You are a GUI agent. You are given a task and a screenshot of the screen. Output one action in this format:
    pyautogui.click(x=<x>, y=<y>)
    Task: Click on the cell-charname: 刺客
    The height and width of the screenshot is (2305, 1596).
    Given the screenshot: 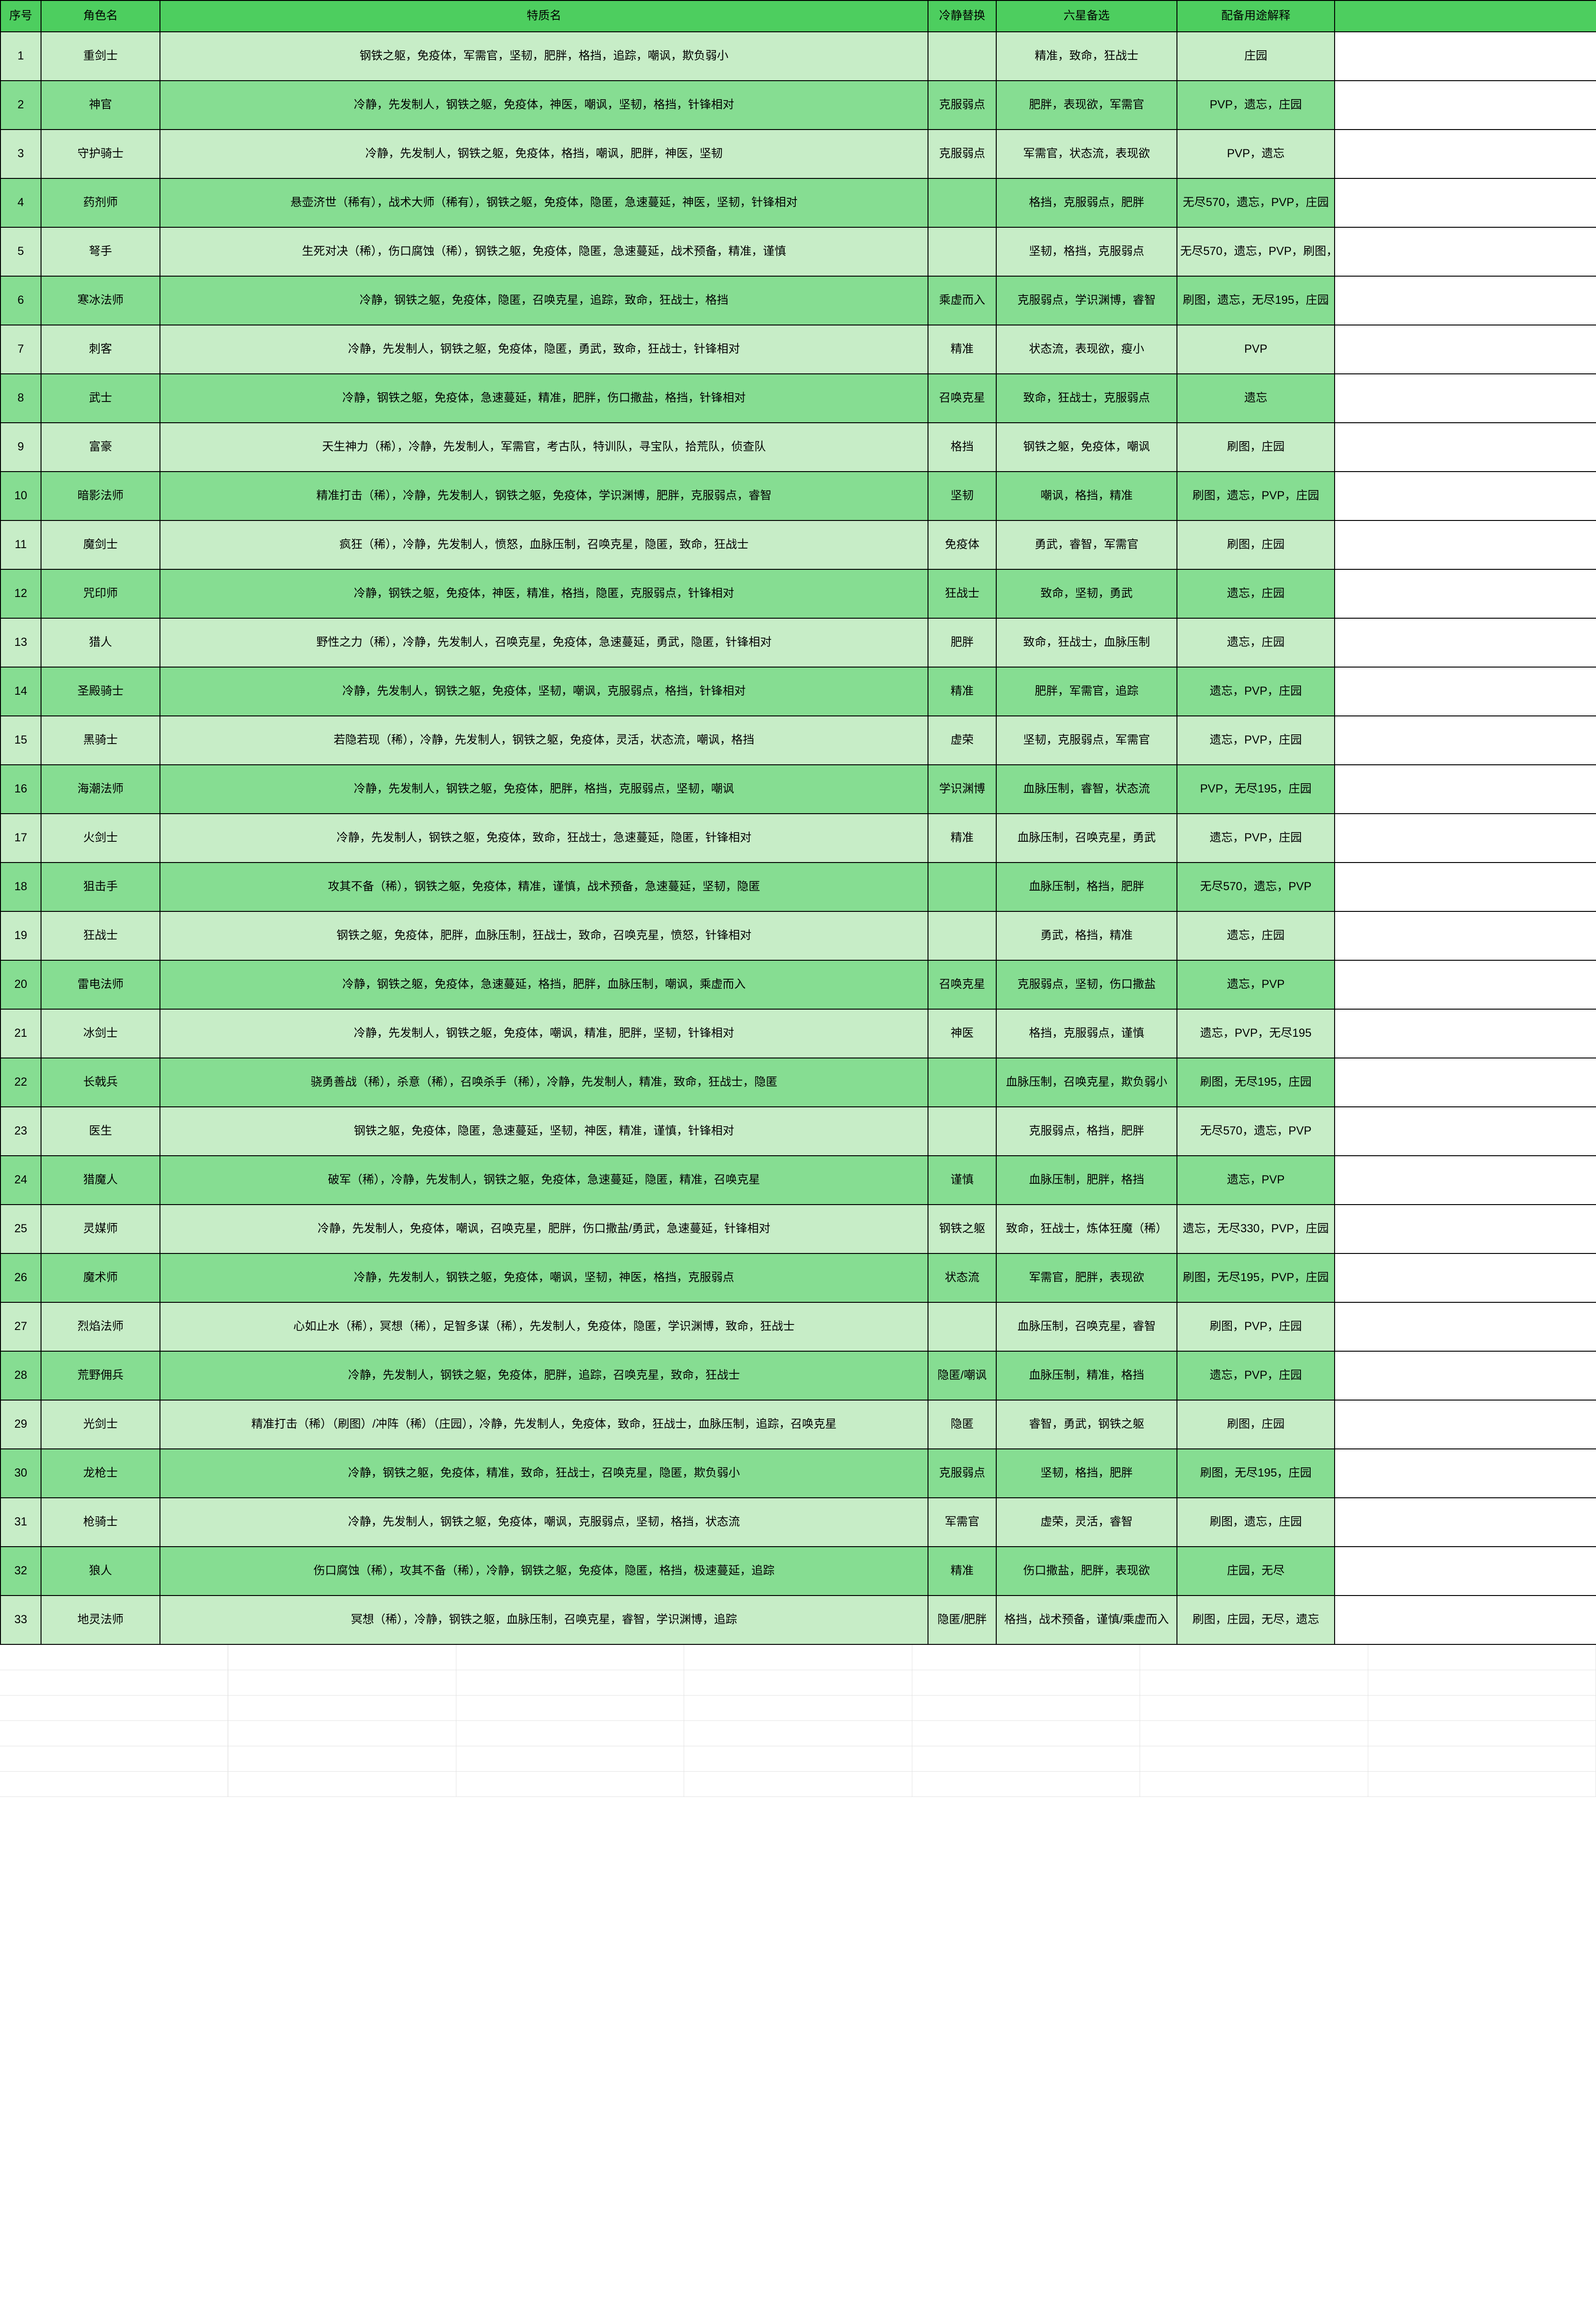 What is the action you would take?
    pyautogui.click(x=100, y=350)
    